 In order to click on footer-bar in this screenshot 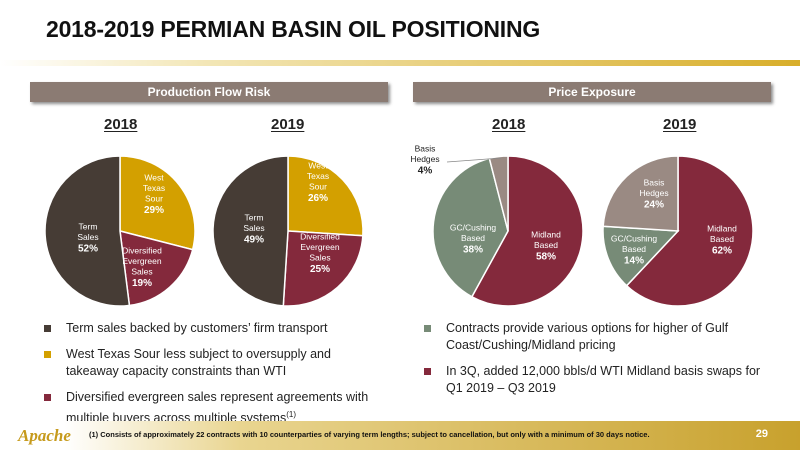, I will do `click(400, 435)`.